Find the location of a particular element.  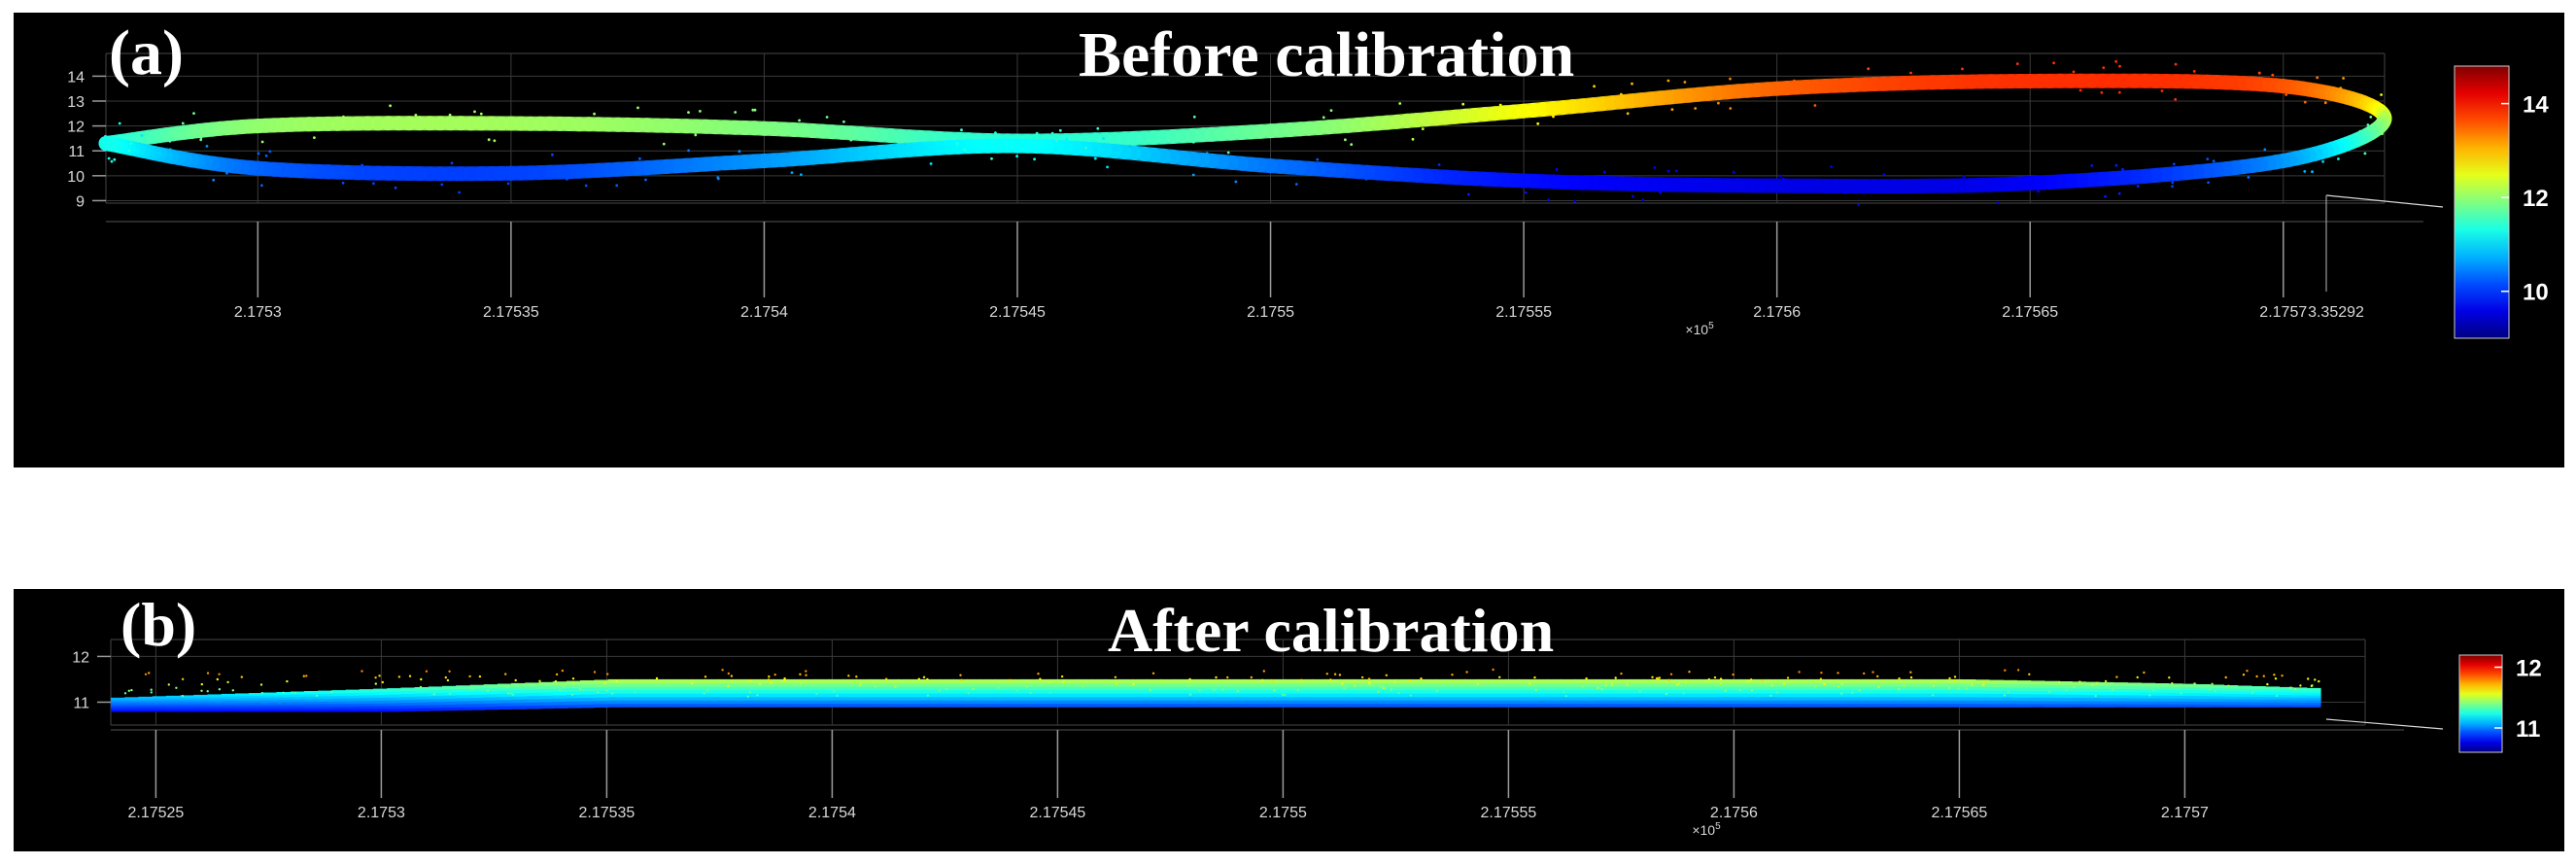

y-tick-label: 12 is located at coordinates (81, 657).